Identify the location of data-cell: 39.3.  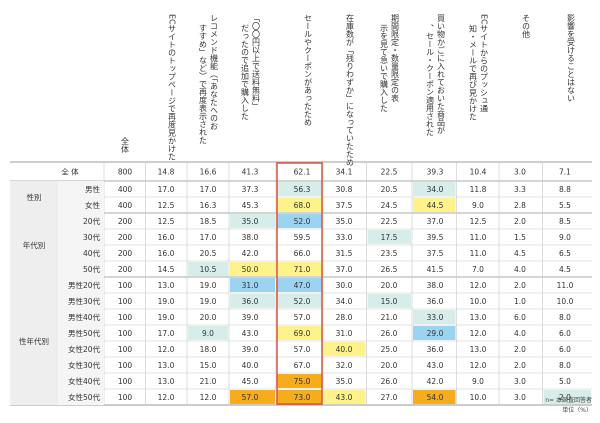
(435, 172).